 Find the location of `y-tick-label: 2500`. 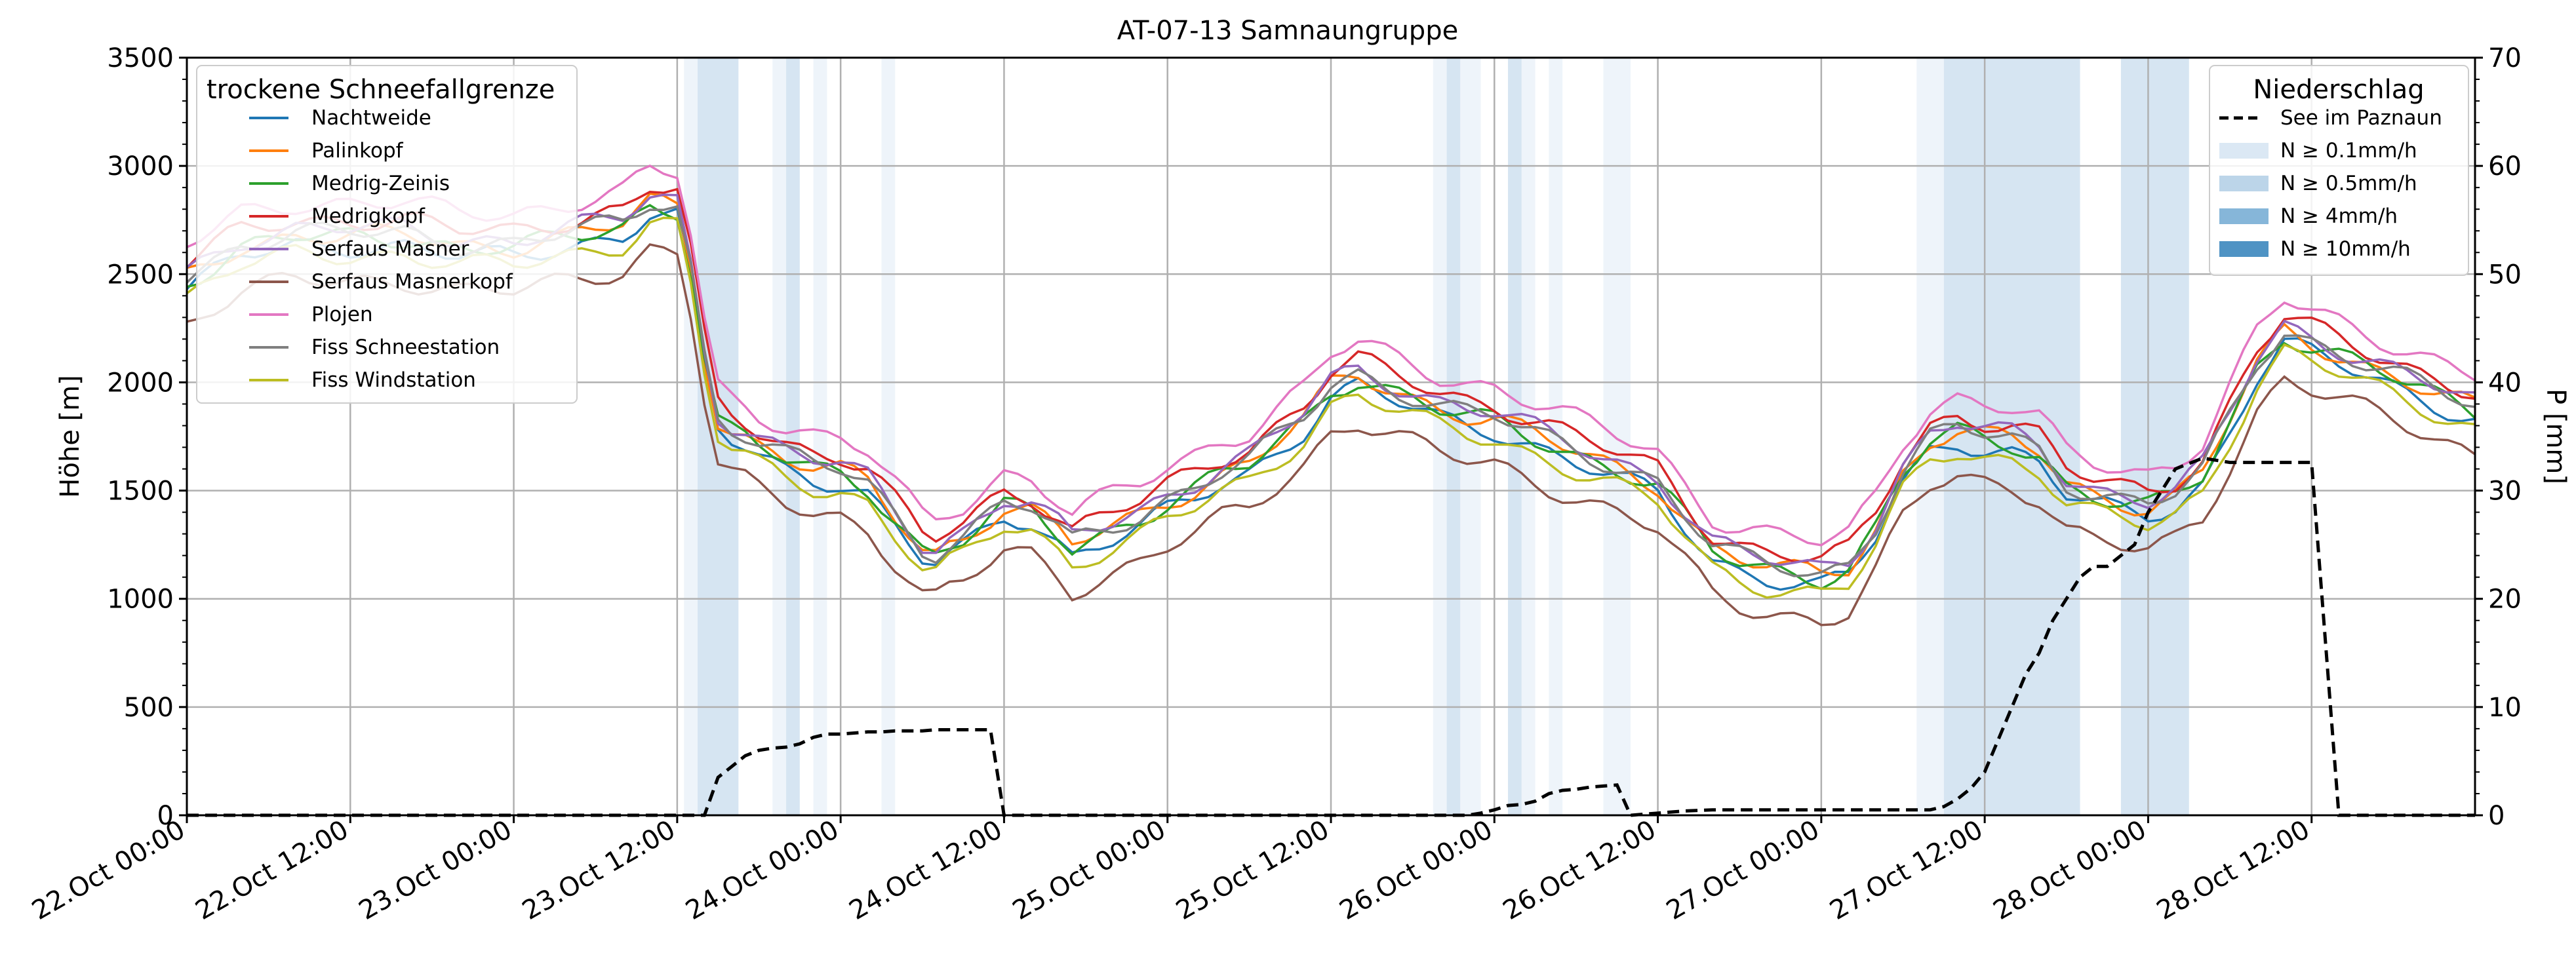

y-tick-label: 2500 is located at coordinates (140, 275).